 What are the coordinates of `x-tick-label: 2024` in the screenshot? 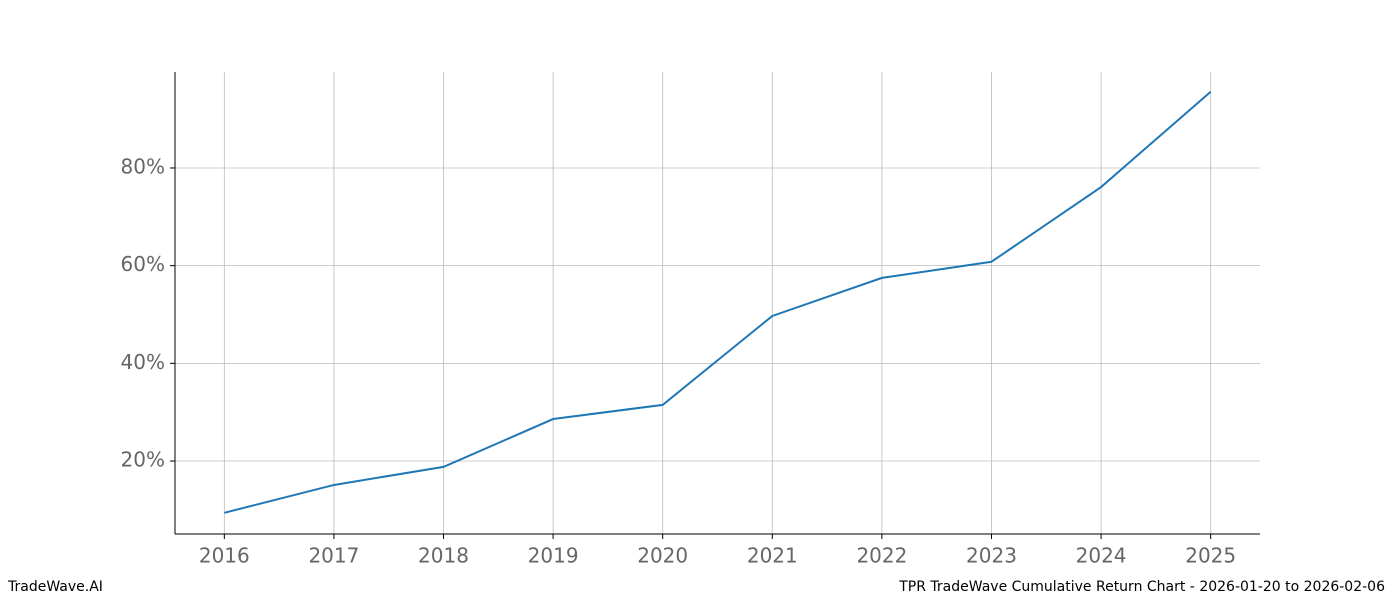 It's located at (1101, 556).